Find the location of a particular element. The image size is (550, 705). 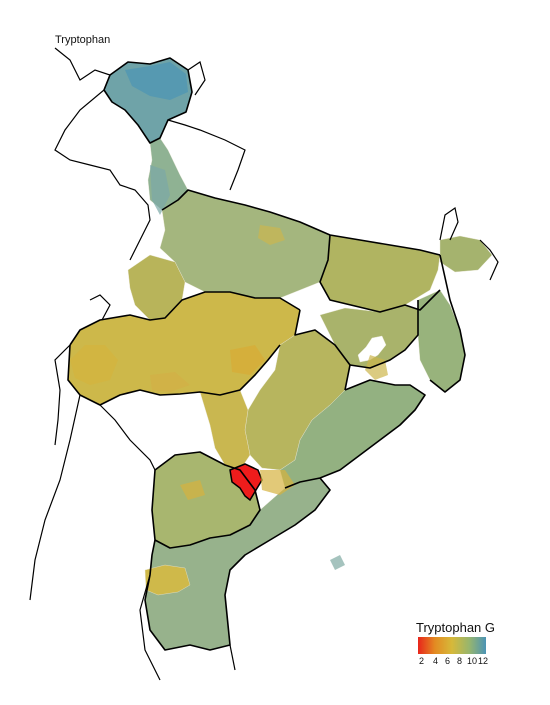

legend-color-bar is located at coordinates (452, 645).